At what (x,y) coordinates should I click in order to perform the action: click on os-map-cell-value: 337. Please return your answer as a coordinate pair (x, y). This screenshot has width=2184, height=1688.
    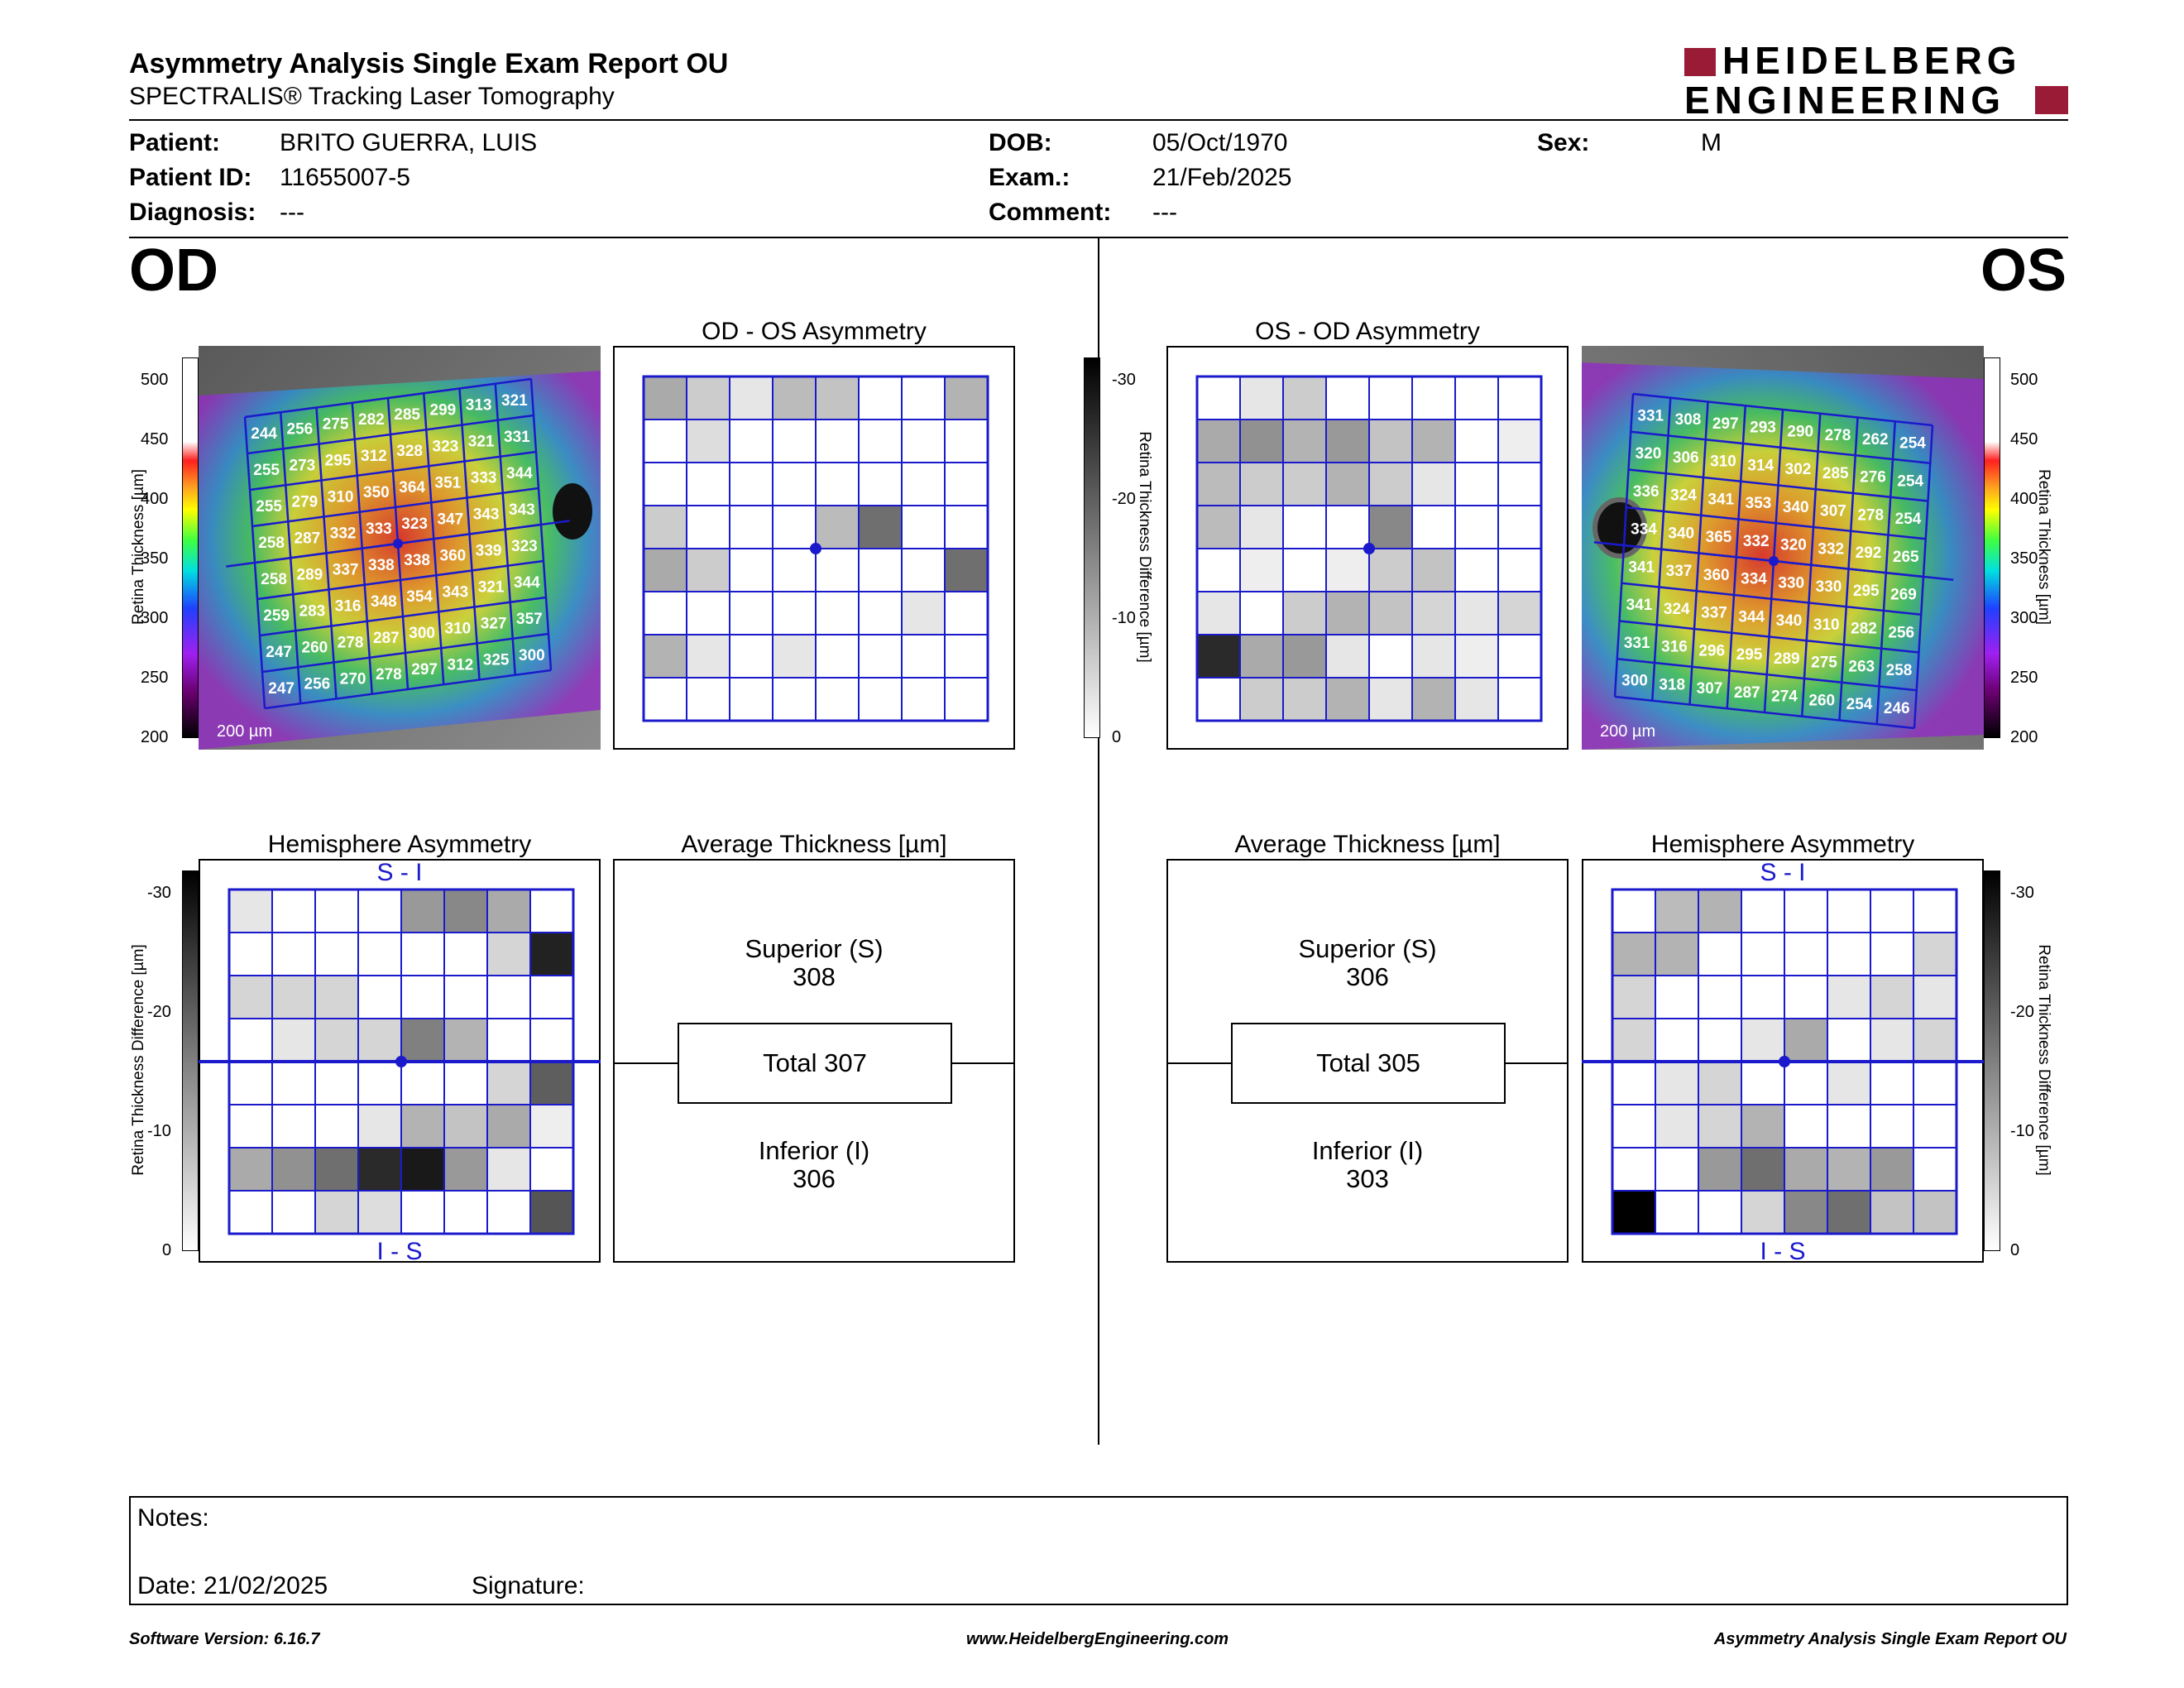
    Looking at the image, I should click on (1714, 613).